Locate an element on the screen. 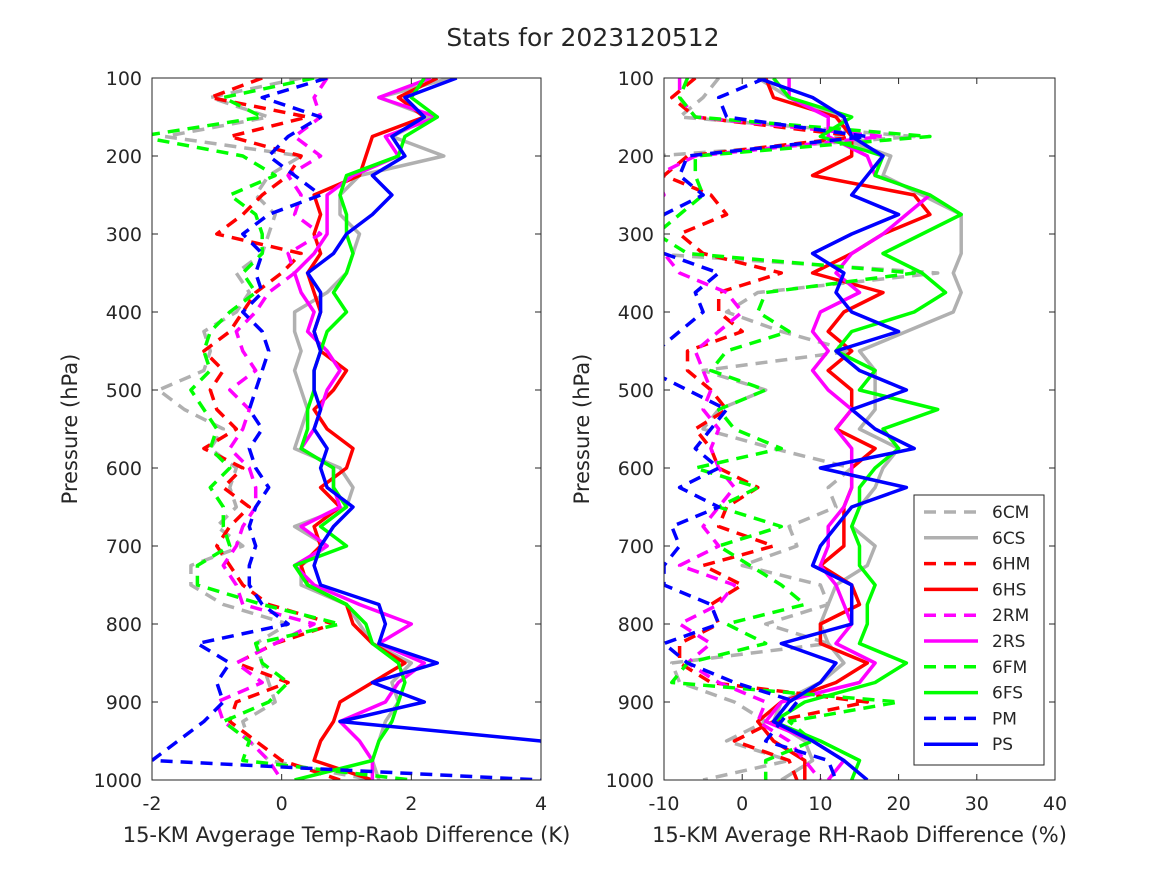 The width and height of the screenshot is (1167, 875). legend-label-6cm: 6CM is located at coordinates (1010, 513).